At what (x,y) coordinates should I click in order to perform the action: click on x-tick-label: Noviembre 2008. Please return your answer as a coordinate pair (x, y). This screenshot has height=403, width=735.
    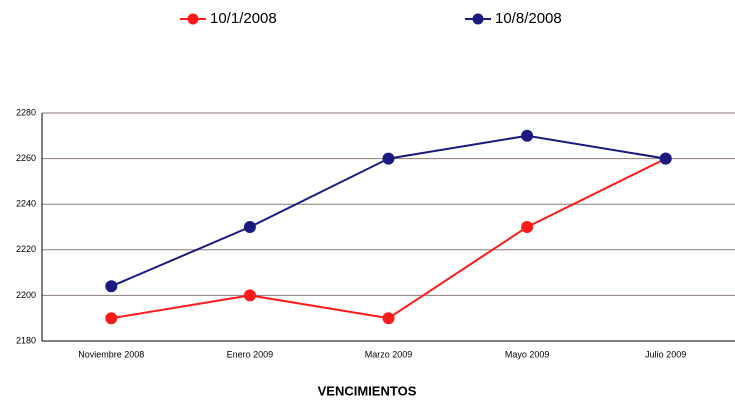
    Looking at the image, I should click on (111, 354).